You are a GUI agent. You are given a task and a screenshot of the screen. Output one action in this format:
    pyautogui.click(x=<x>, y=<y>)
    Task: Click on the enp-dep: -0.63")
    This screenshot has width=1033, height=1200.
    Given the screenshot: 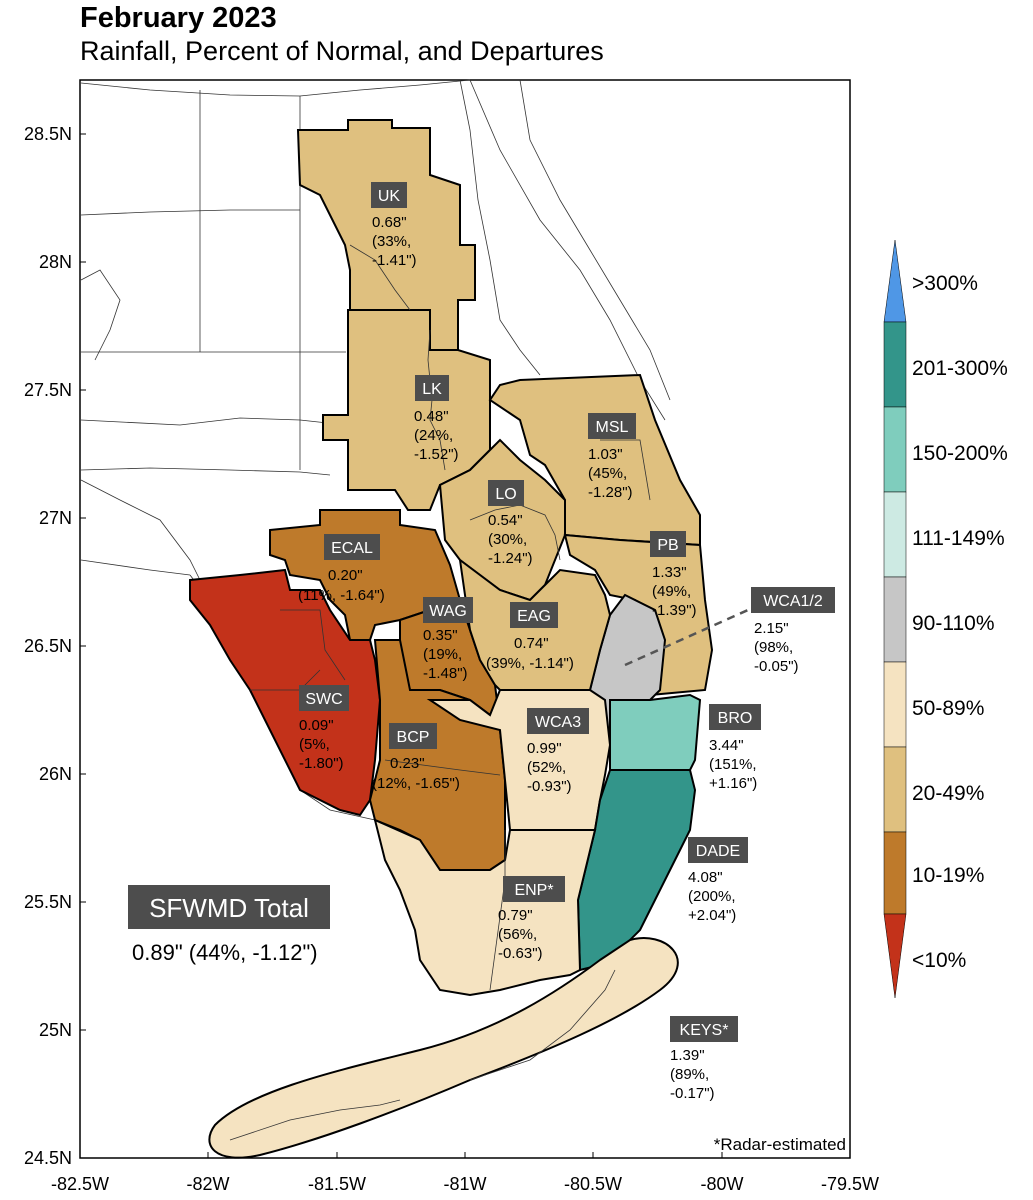 What is the action you would take?
    pyautogui.click(x=520, y=953)
    